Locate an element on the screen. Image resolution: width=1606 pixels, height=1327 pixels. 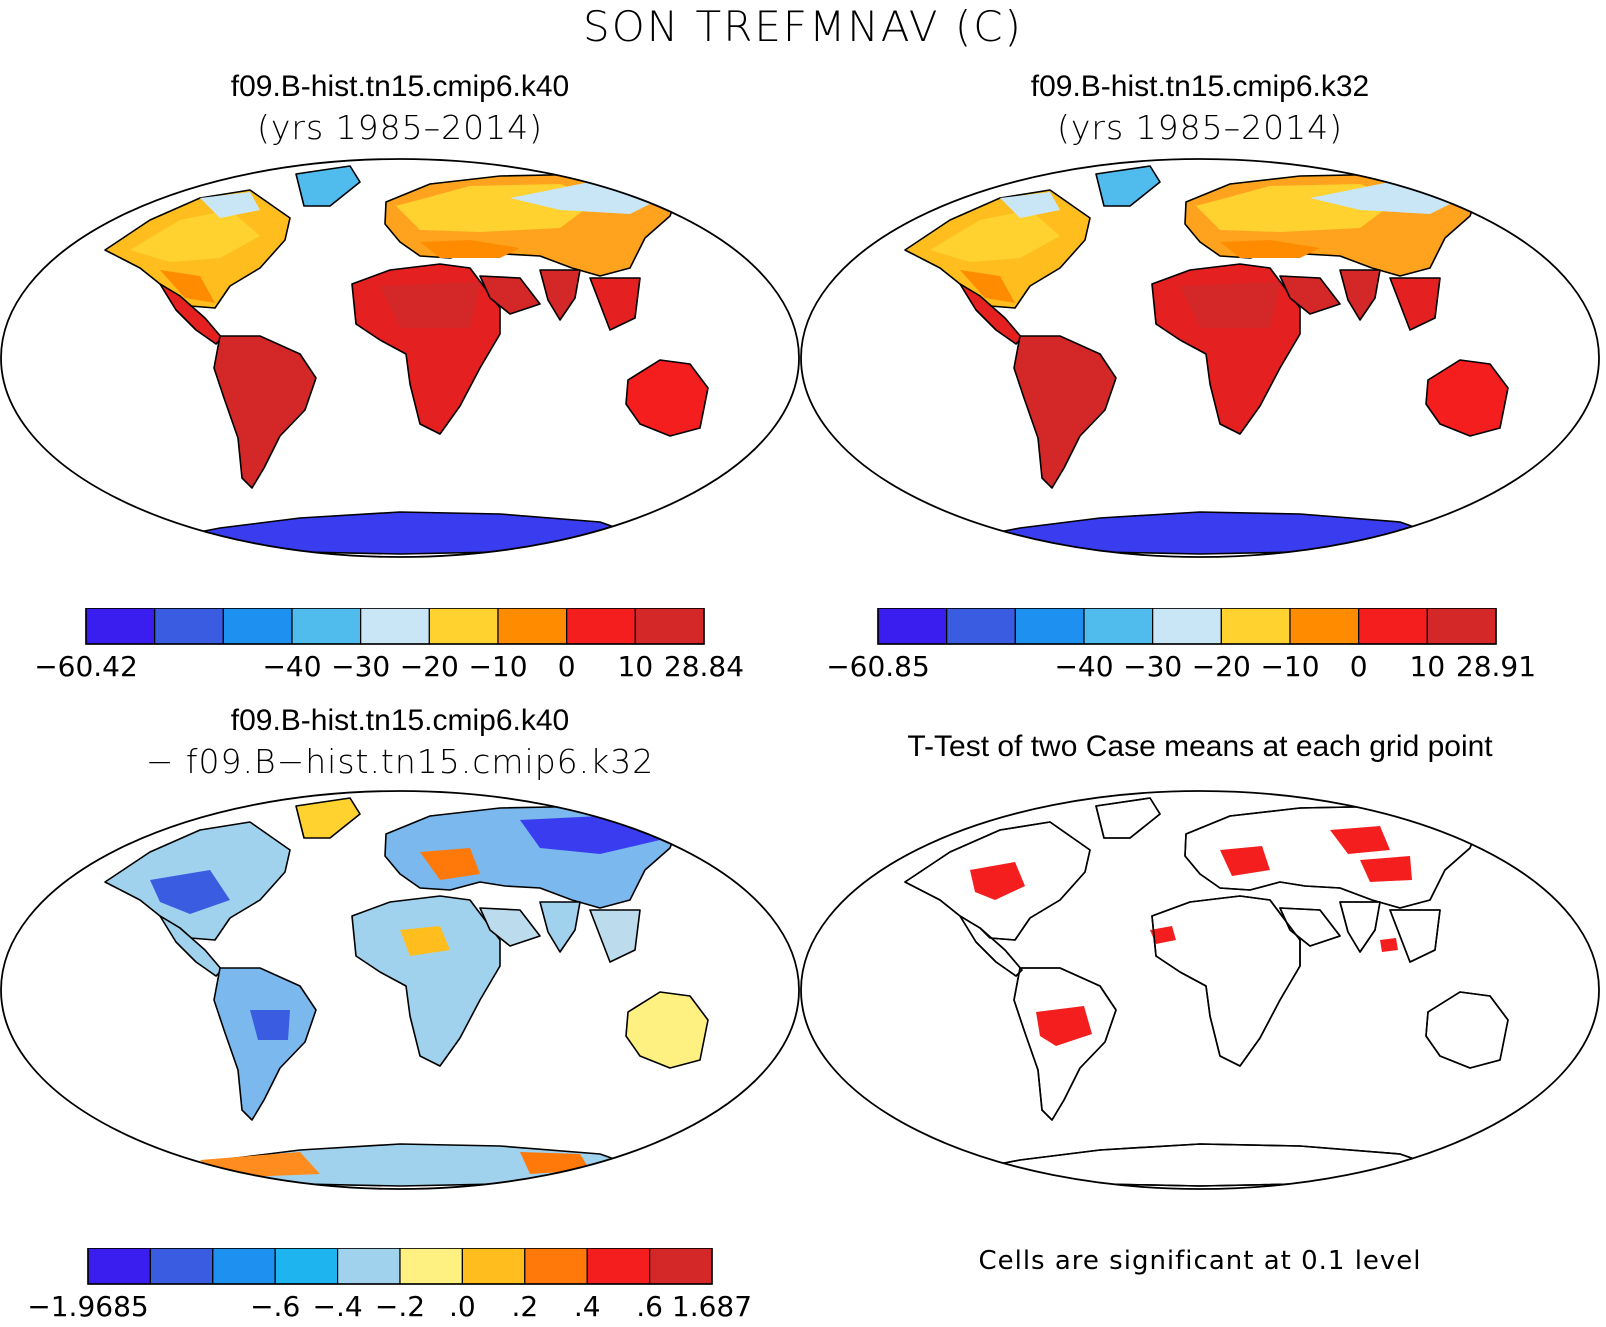
colorbar-tick-label: −60.85 is located at coordinates (878, 666).